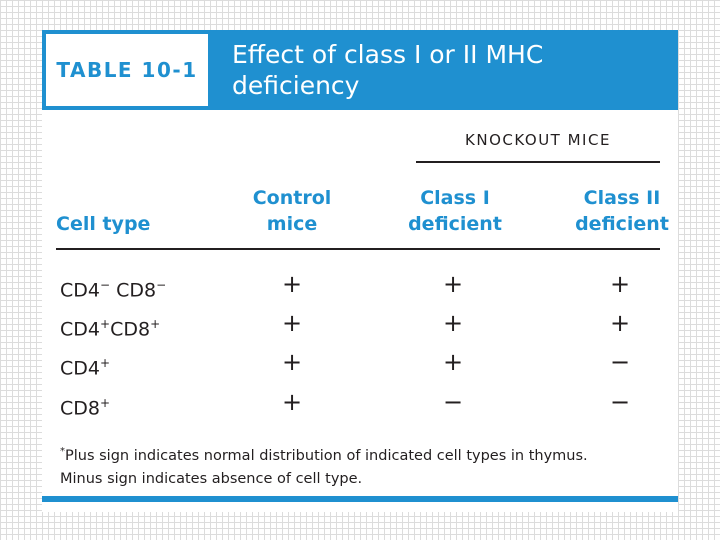 Image resolution: width=720 pixels, height=540 pixels. I want to click on cell-type-name: CD8+, so click(85, 405).